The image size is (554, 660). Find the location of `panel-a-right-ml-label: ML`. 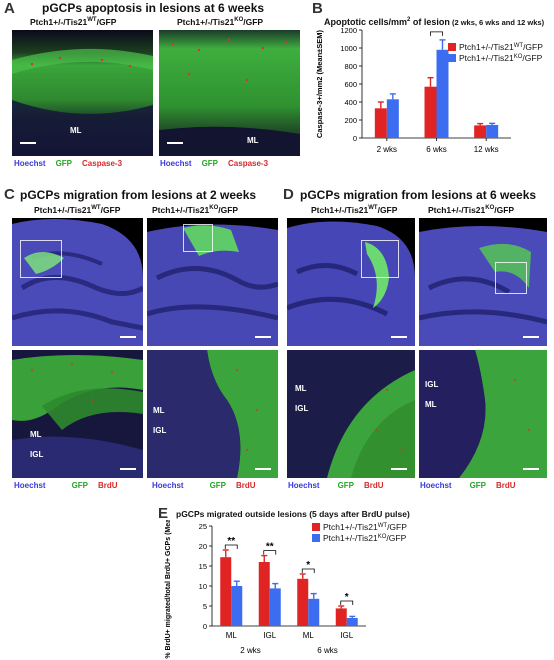

panel-a-right-ml-label: ML is located at coordinates (253, 140).